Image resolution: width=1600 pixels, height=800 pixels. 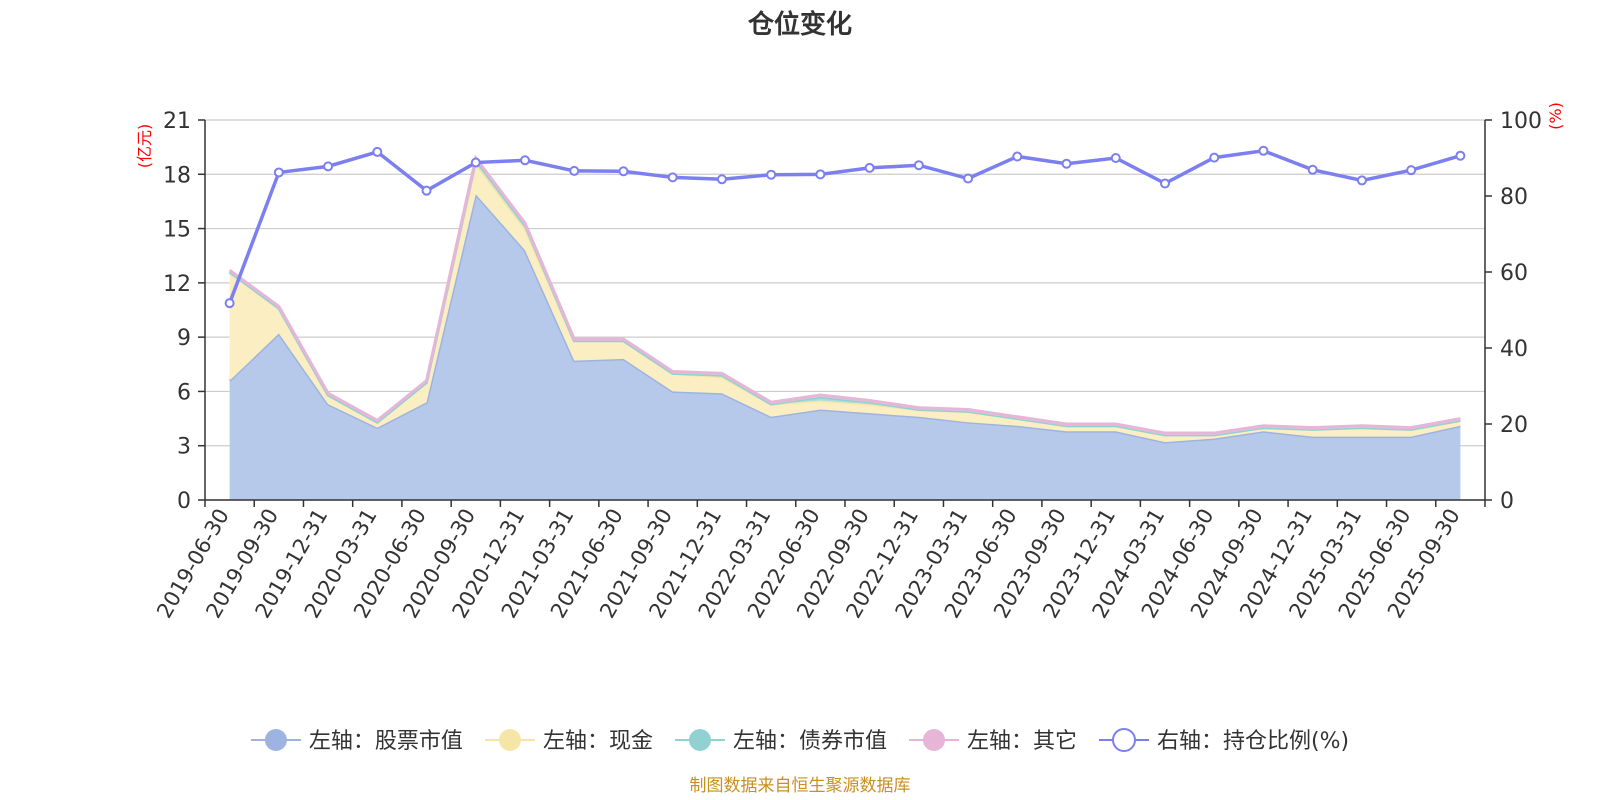 What do you see at coordinates (184, 447) in the screenshot?
I see `left-tick-label: 3` at bounding box center [184, 447].